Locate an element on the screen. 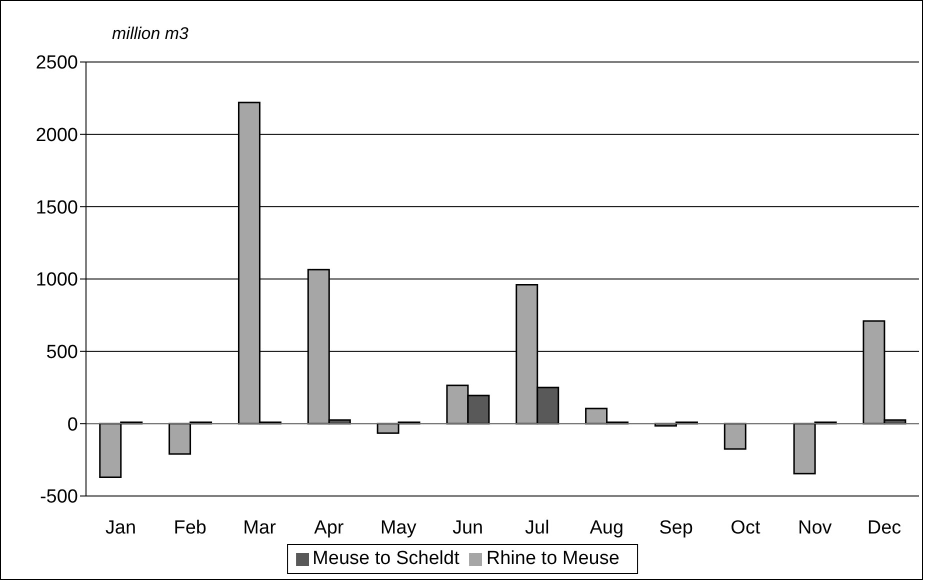  y-tick-label: 2500 is located at coordinates (57, 63).